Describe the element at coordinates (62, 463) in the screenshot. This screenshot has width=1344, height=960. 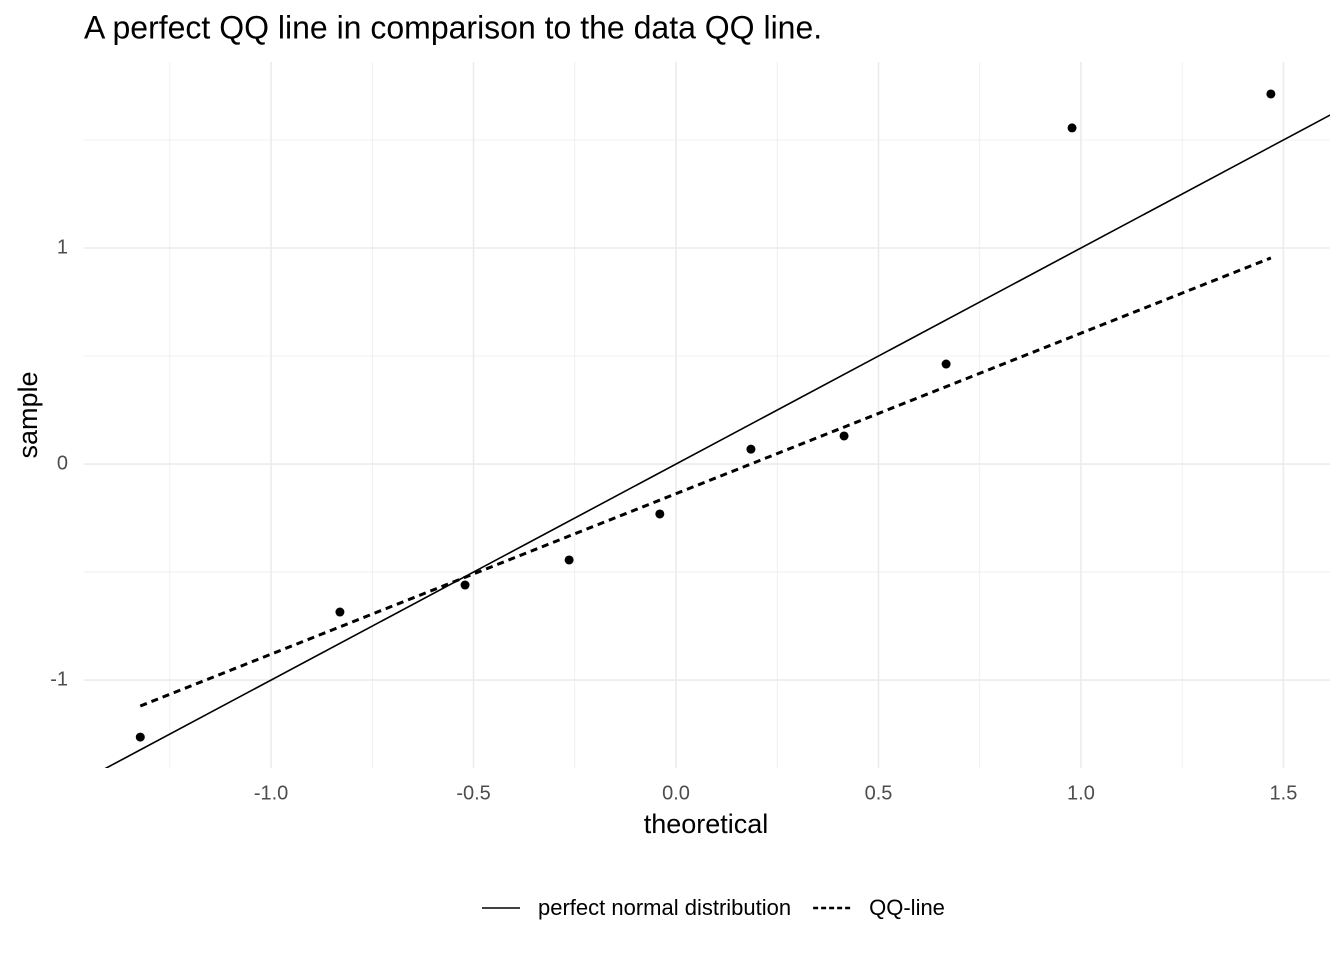
I see `y-tick-label: 0` at that location.